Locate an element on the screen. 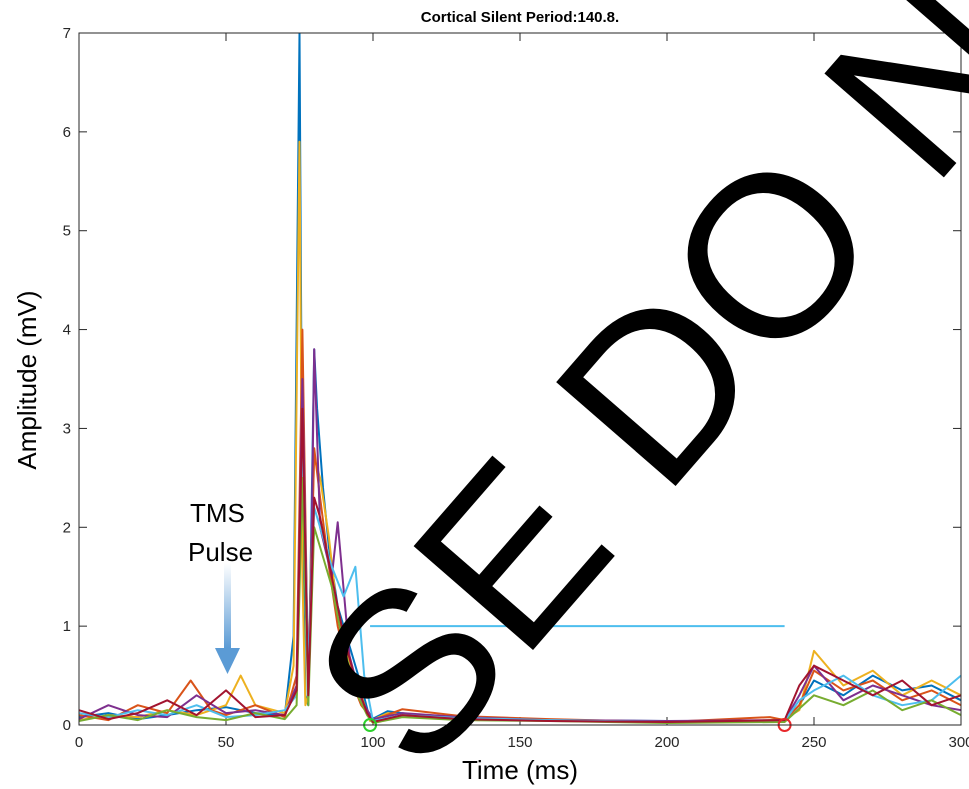 This screenshot has height=789, width=969. y-tick-label: 0 is located at coordinates (67, 725).